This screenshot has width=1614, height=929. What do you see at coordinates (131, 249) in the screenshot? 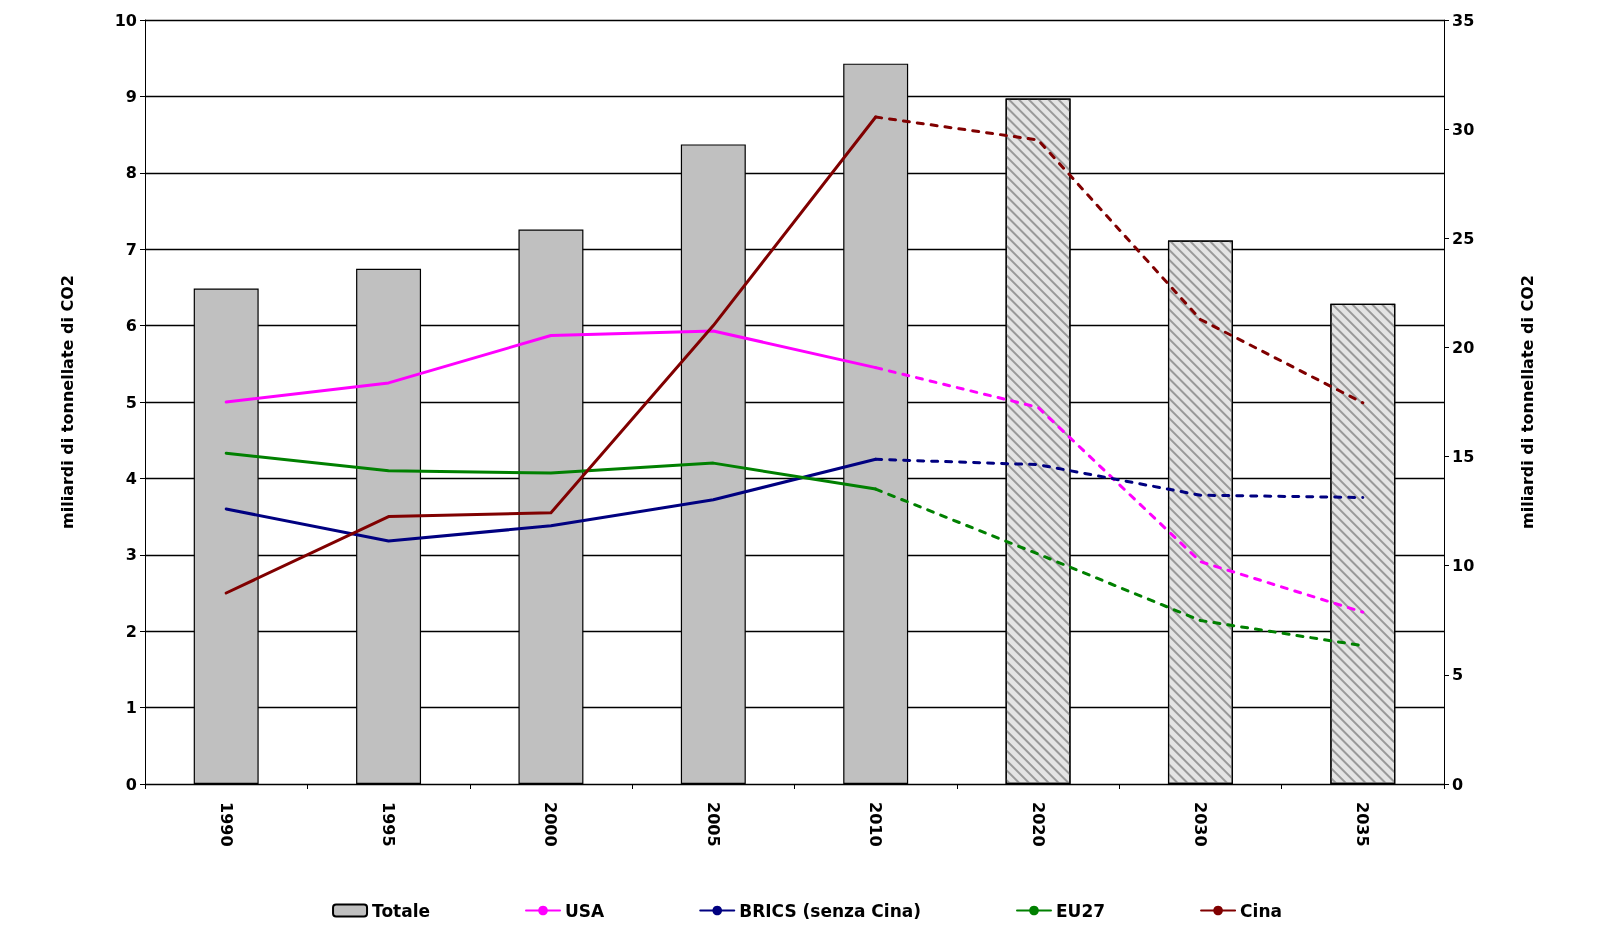
I see `y-tick-label: 7` at bounding box center [131, 249].